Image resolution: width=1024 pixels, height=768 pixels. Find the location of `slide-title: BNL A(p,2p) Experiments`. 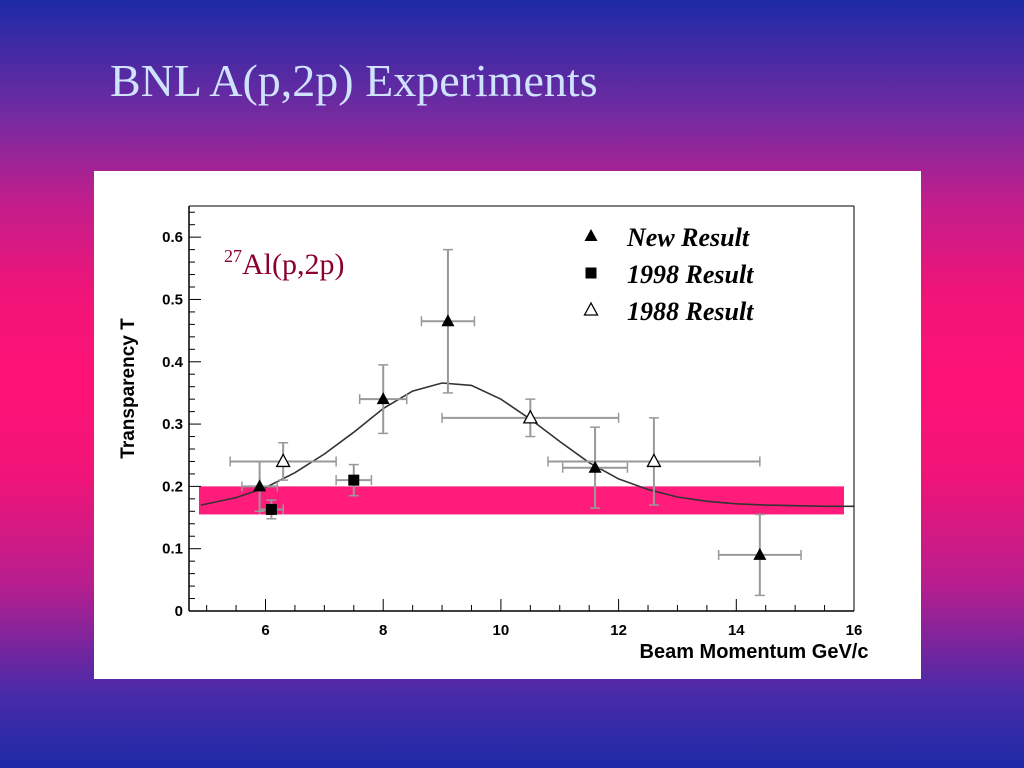

slide-title: BNL A(p,2p) Experiments is located at coordinates (354, 80).